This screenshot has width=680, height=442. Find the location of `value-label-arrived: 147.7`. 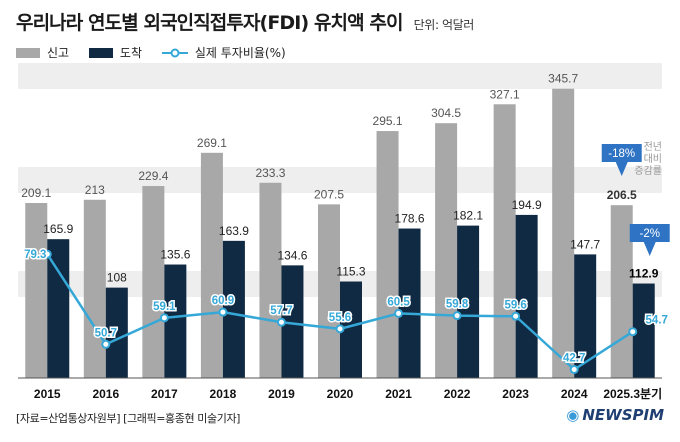

value-label-arrived: 147.7 is located at coordinates (585, 244).